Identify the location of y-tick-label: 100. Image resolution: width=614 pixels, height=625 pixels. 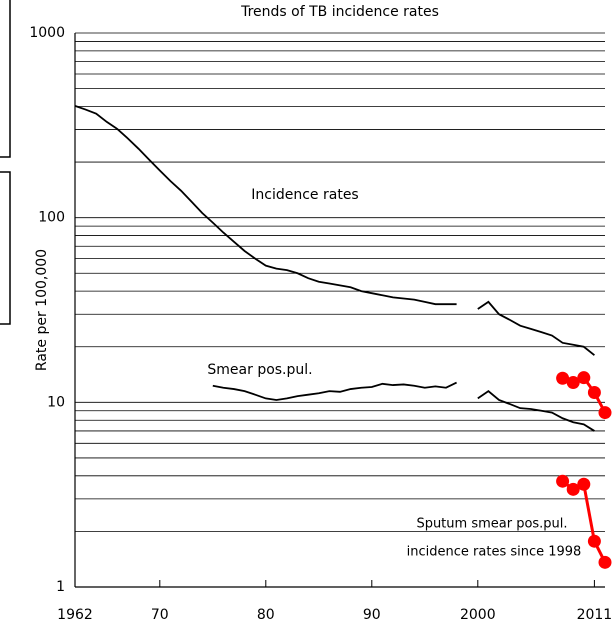
(51, 218).